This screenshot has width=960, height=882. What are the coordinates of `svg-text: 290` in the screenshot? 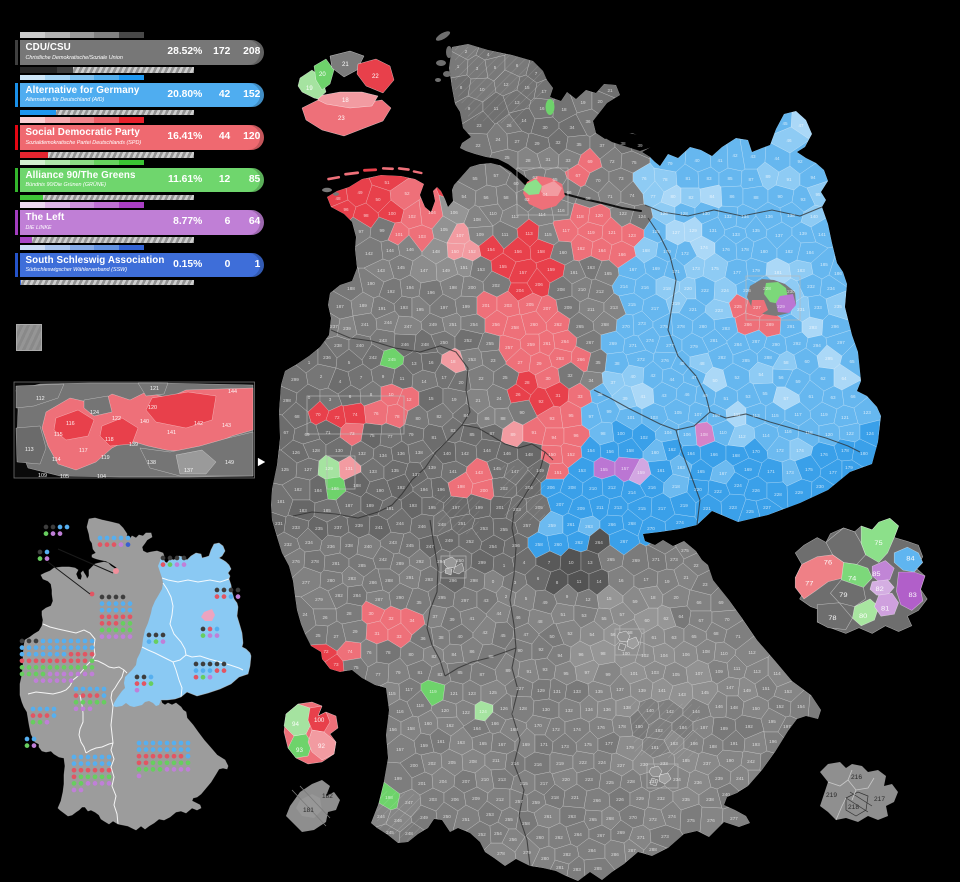 It's located at (776, 344).